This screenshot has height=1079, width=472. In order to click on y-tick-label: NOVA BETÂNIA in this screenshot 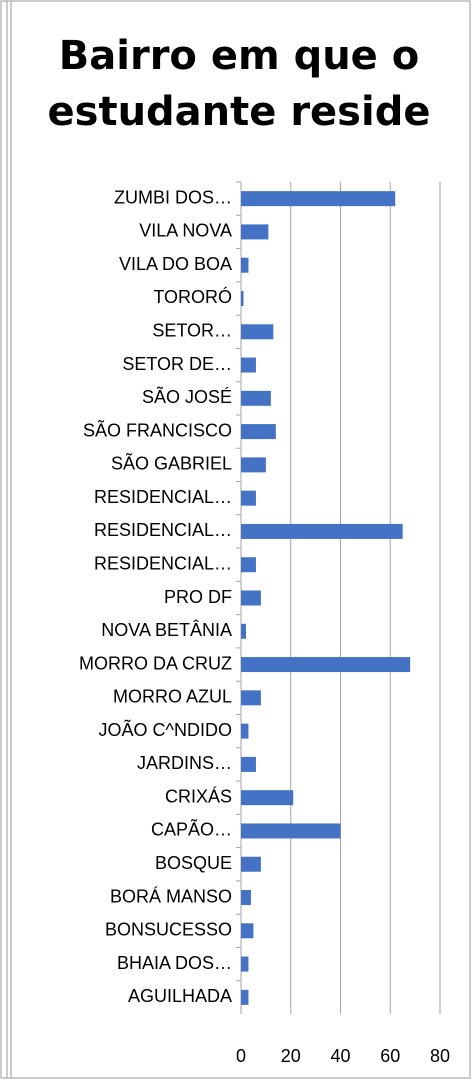, I will do `click(166, 630)`.